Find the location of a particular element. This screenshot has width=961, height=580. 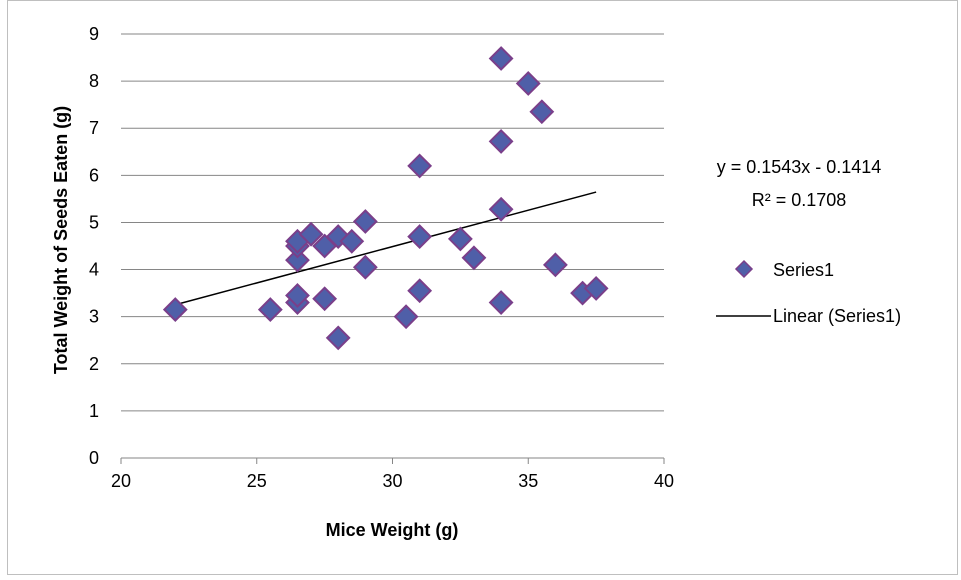

x-axis-ticks: 20 25 30 35 40 is located at coordinates (392, 474).